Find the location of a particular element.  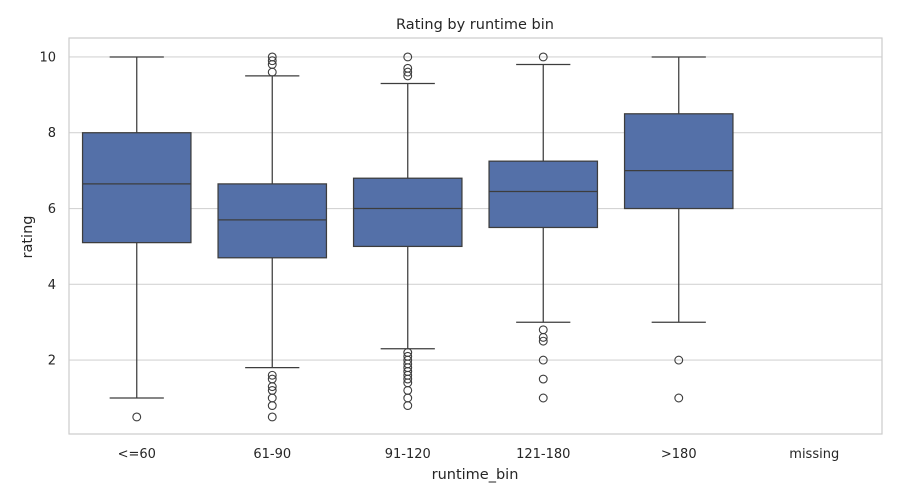

x-tick-label: 61-90 is located at coordinates (272, 454).